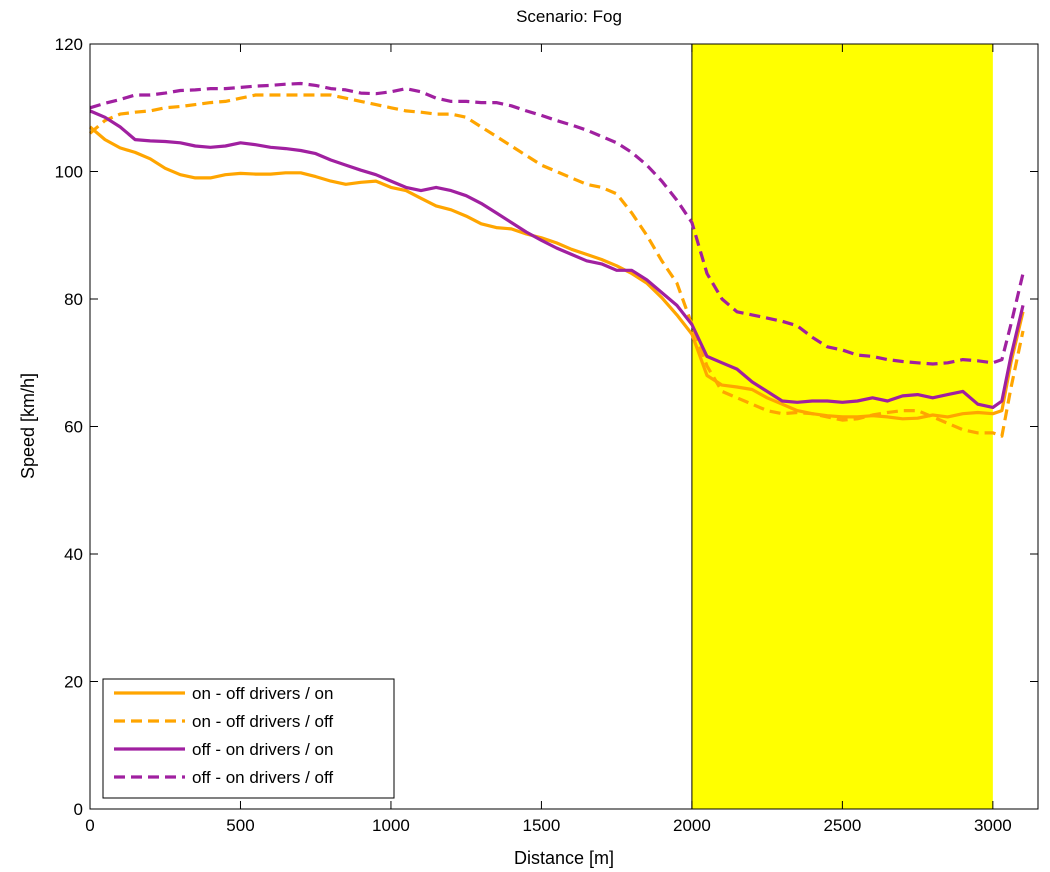 The image size is (1050, 872). I want to click on y-tick-label: 0, so click(78, 809).